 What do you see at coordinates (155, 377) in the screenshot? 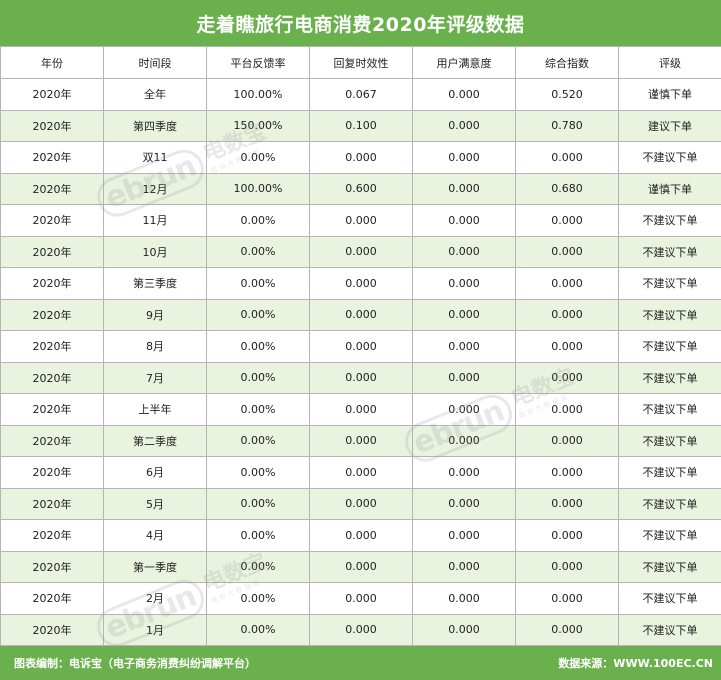
I see `cell-period: 7月` at bounding box center [155, 377].